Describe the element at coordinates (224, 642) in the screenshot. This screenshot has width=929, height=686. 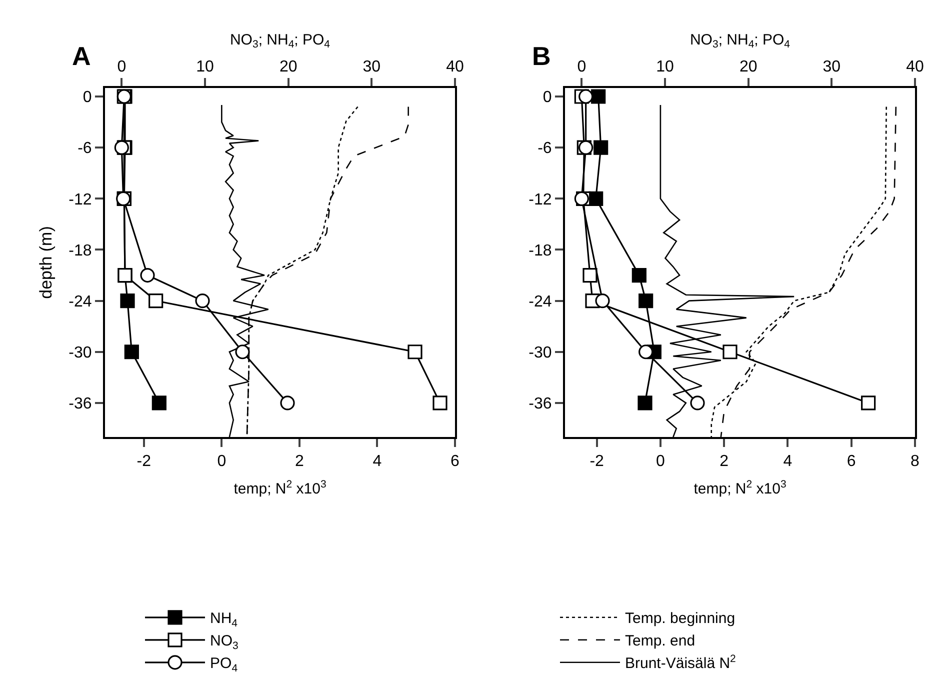
I see `legend-label: NO$_{3}$` at that location.